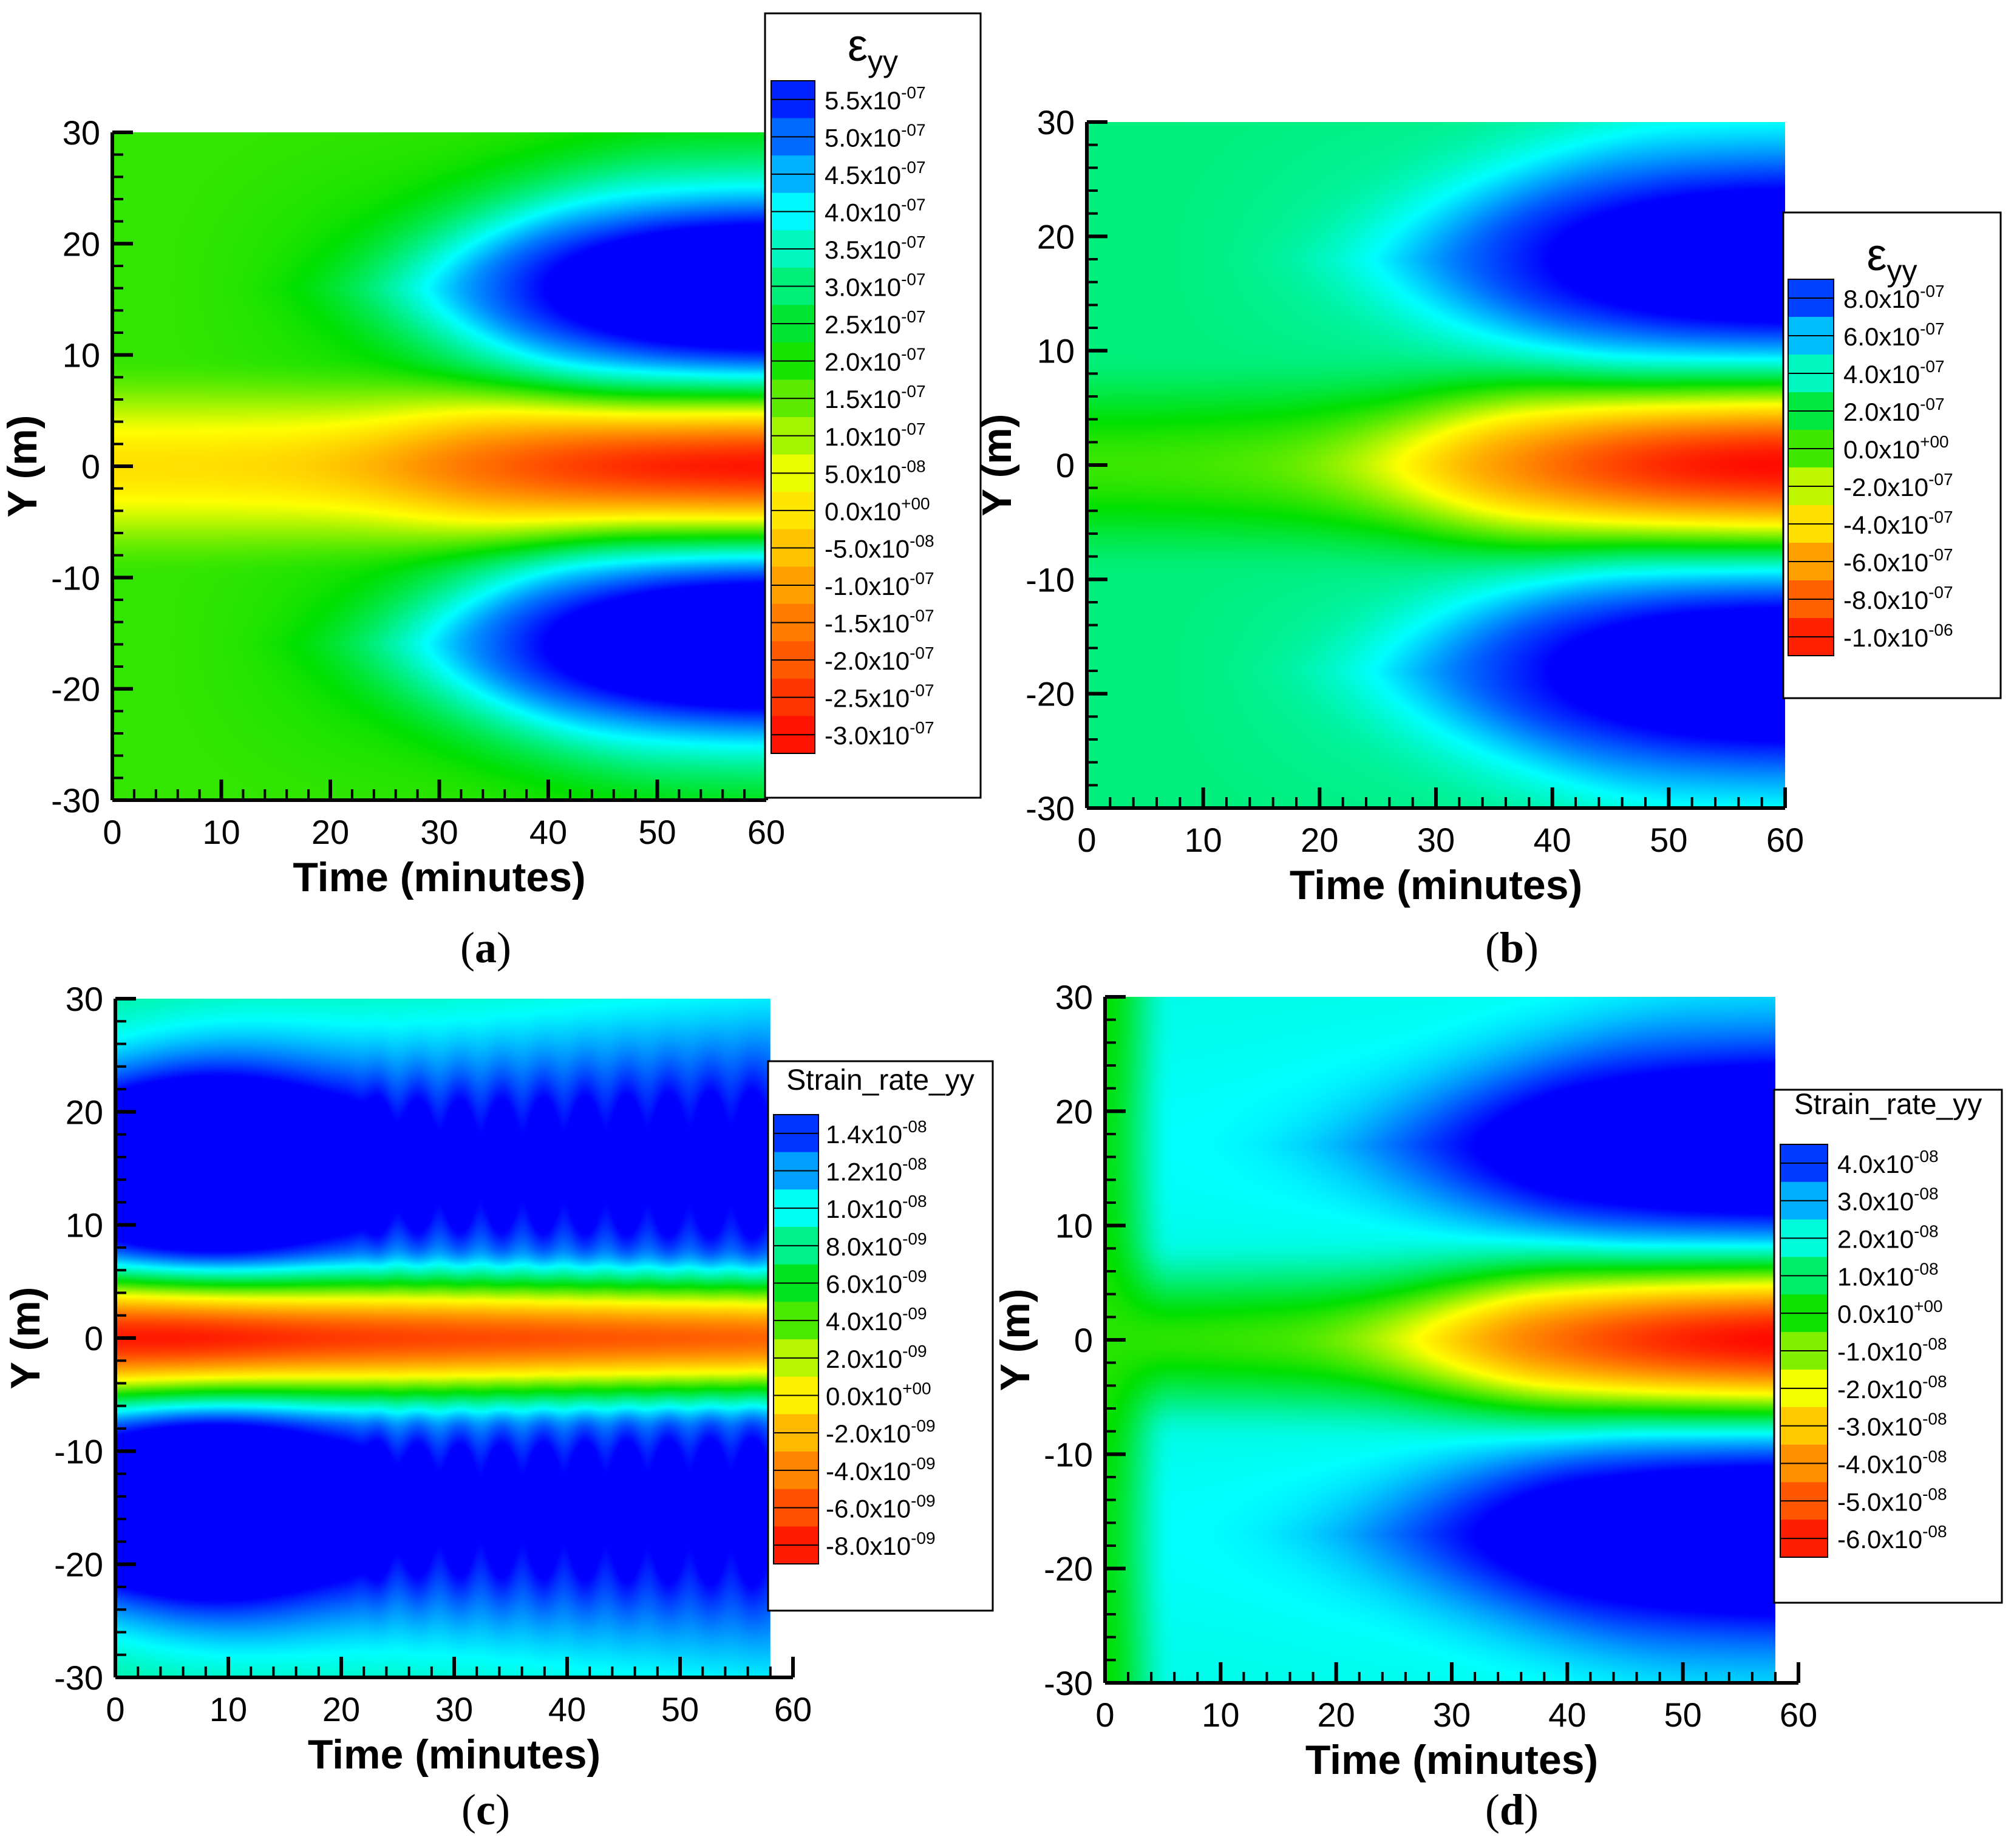  What do you see at coordinates (1552, 840) in the screenshot?
I see `x-tick-label: 40` at bounding box center [1552, 840].